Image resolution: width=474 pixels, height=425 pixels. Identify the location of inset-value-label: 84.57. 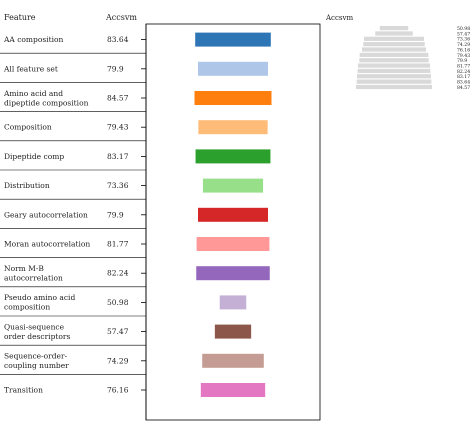
(463, 88).